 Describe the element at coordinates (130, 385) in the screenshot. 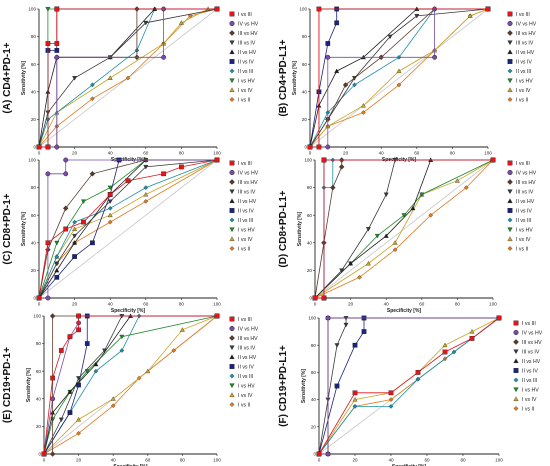

I see `series-line-i-vs-hv` at that location.